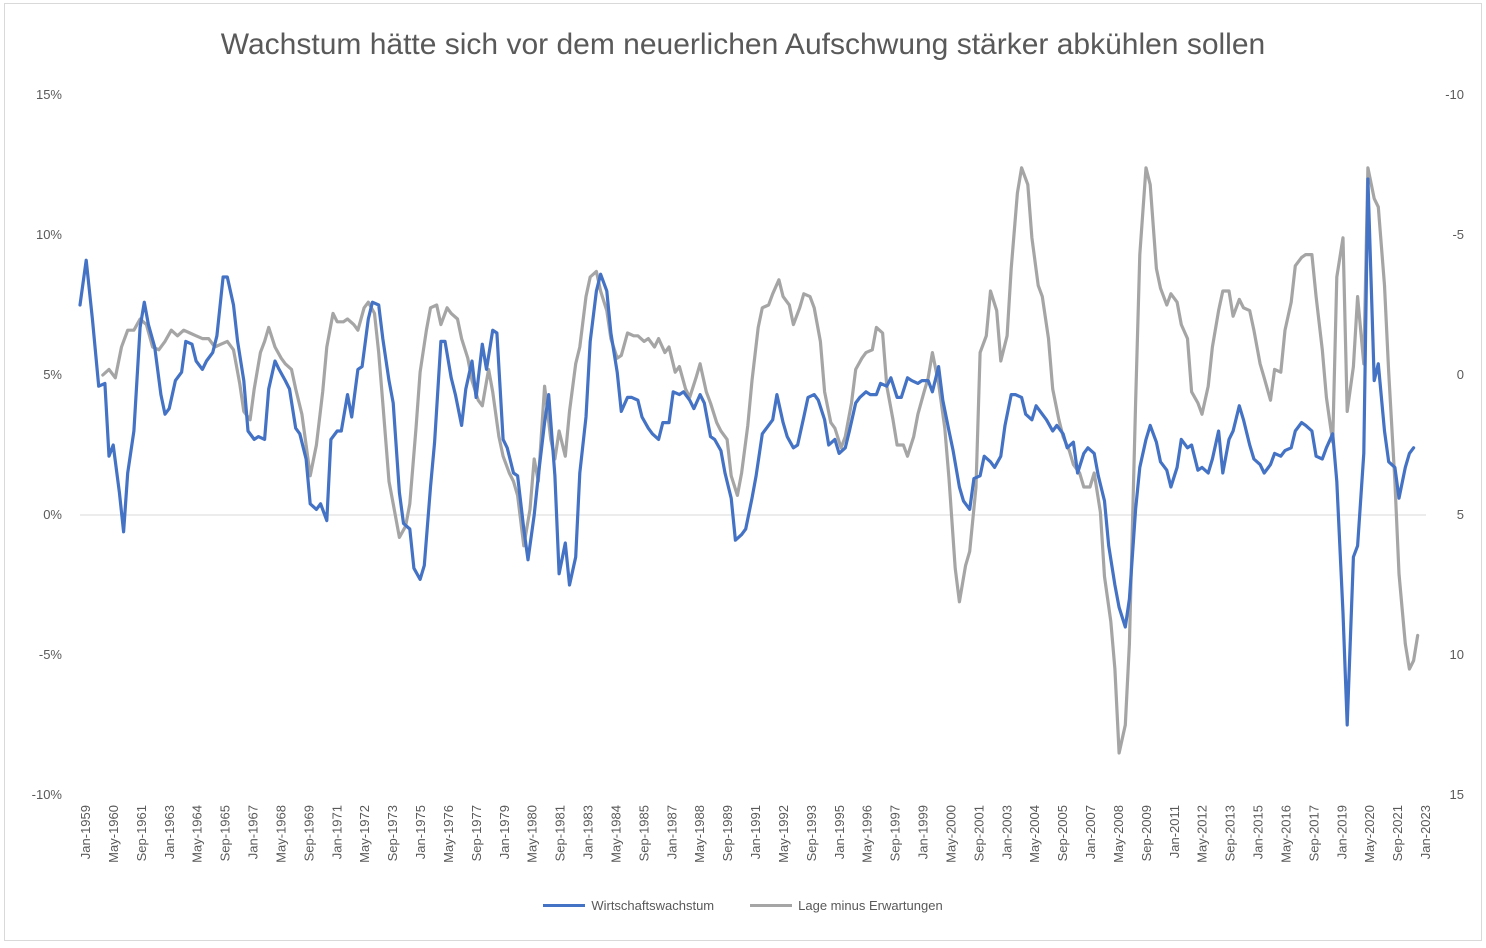  I want to click on y-left-tick-label: 15%, so click(49, 94).